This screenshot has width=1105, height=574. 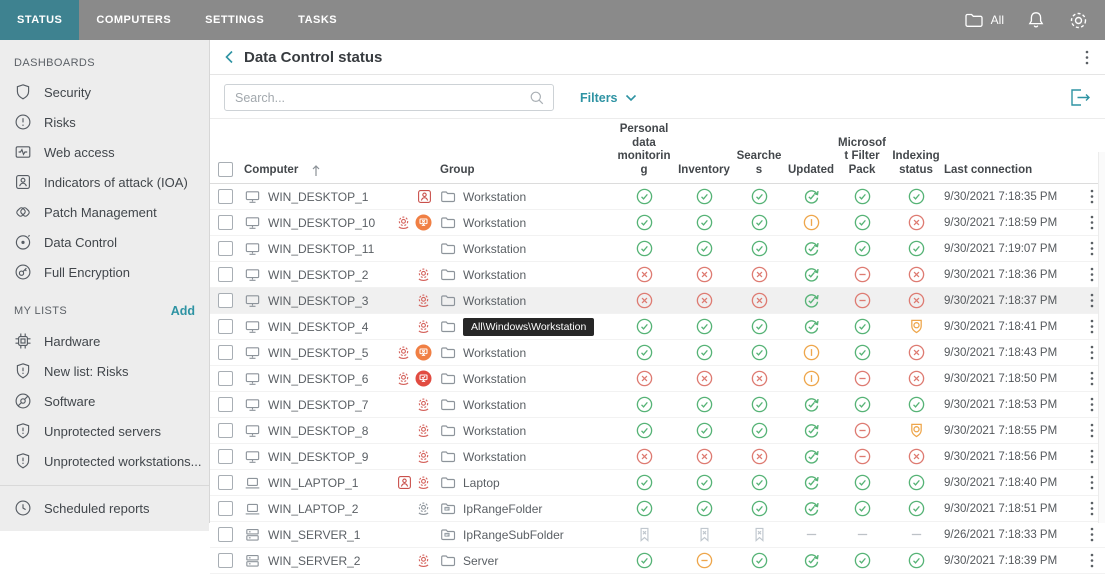 I want to click on column-header-inventory: Inventory, so click(x=704, y=169).